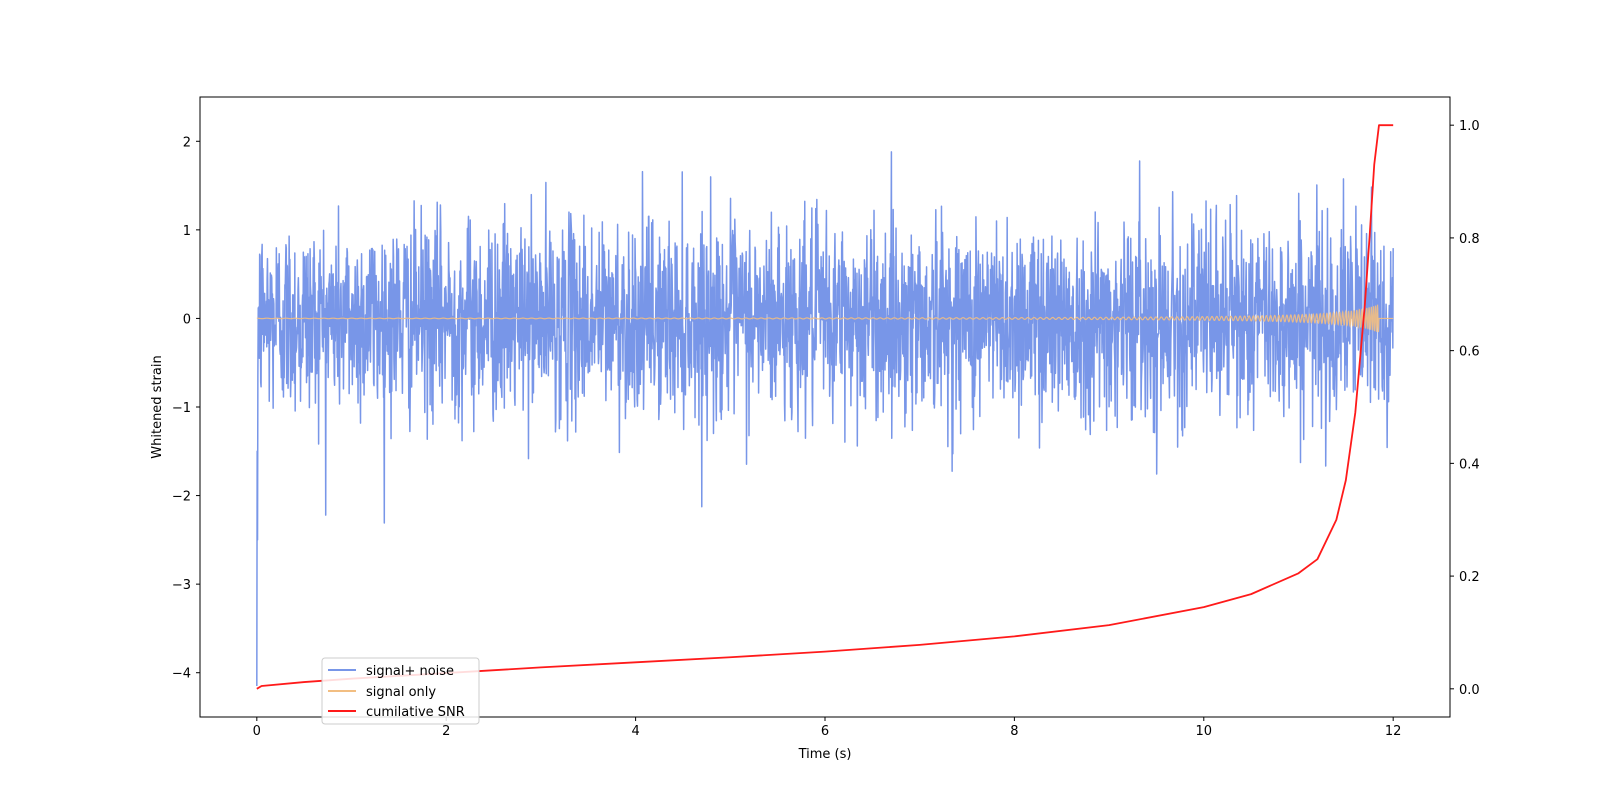 This screenshot has width=1600, height=800. Describe the element at coordinates (1469, 690) in the screenshot. I see `y2-tick-label: 0.0` at that location.